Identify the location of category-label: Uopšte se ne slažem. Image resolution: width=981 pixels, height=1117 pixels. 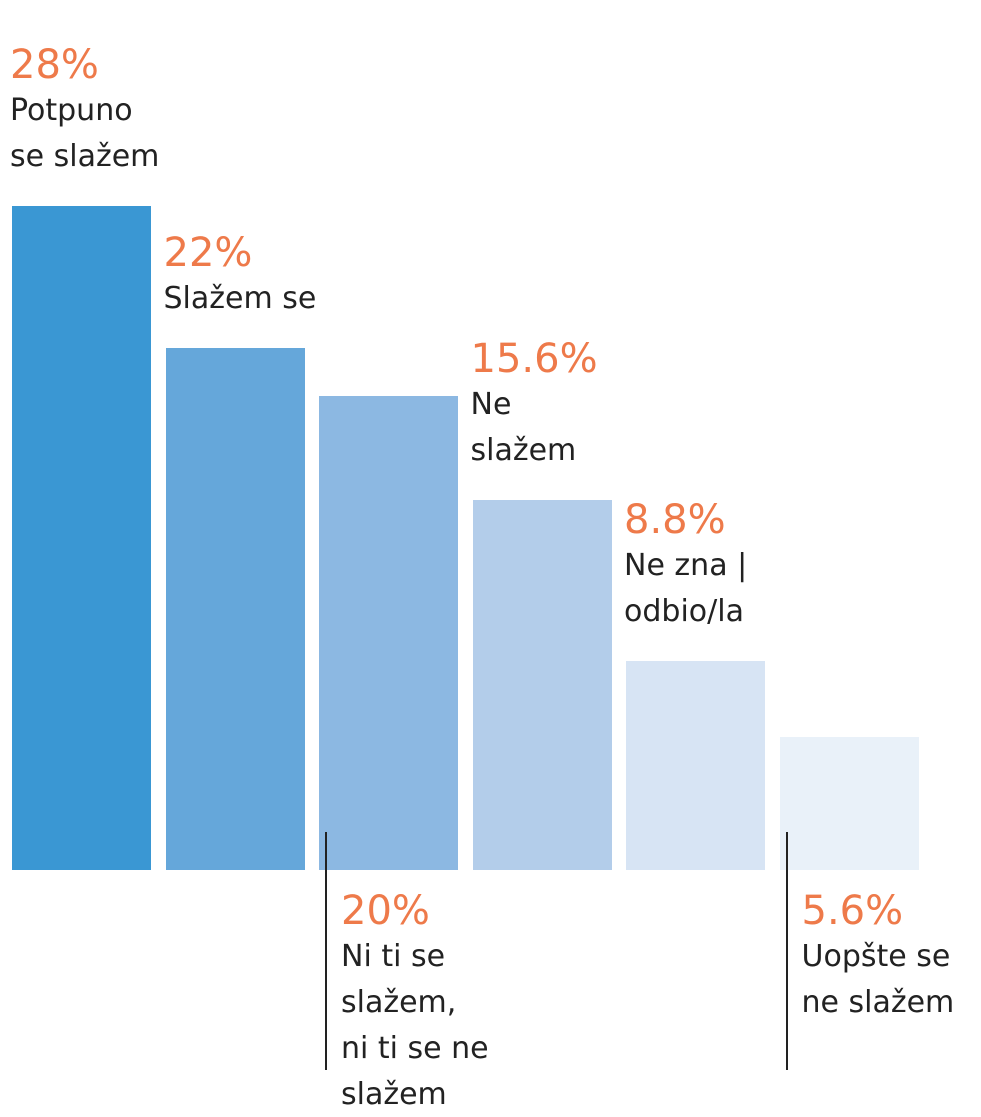
(878, 979).